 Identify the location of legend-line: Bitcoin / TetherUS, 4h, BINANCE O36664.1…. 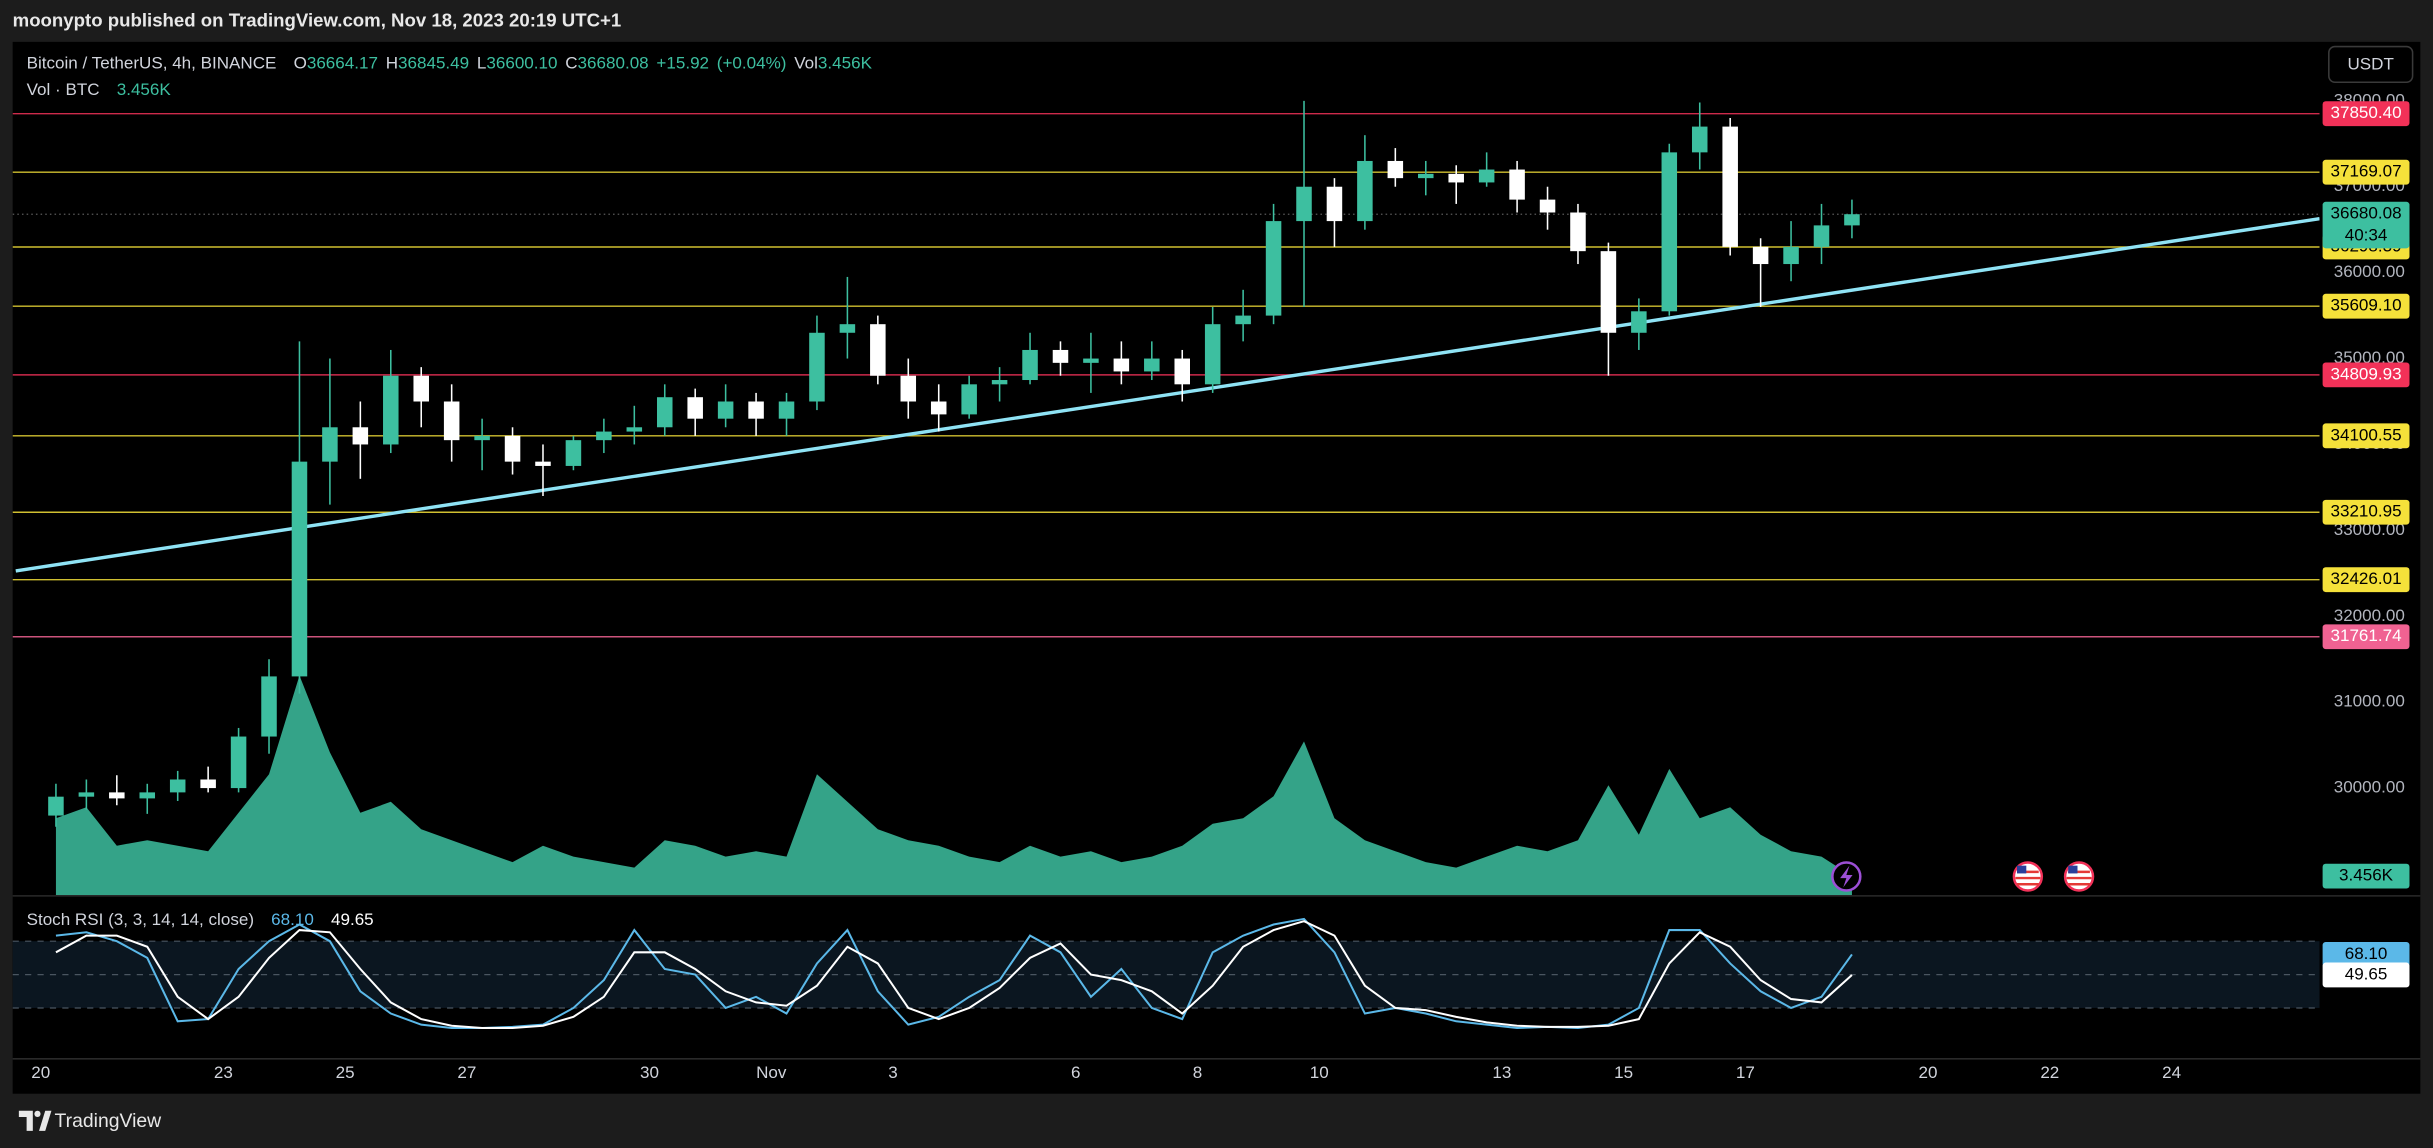
(450, 62).